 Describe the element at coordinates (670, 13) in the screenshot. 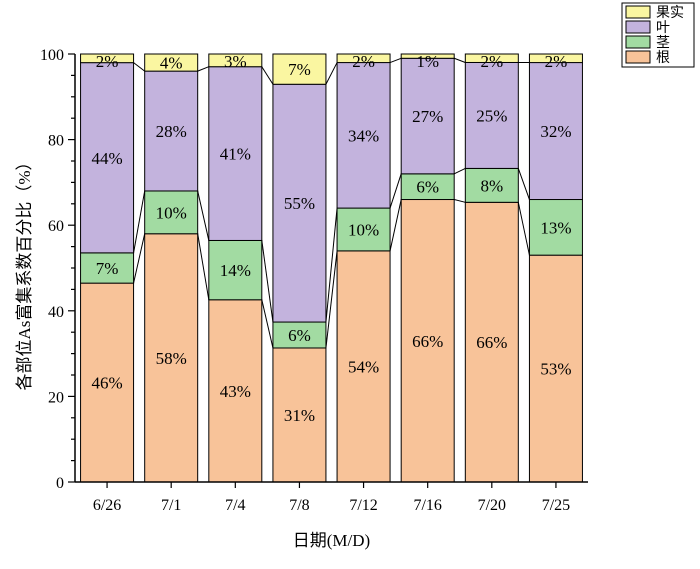

I see `legend-label-果实: 果实` at that location.